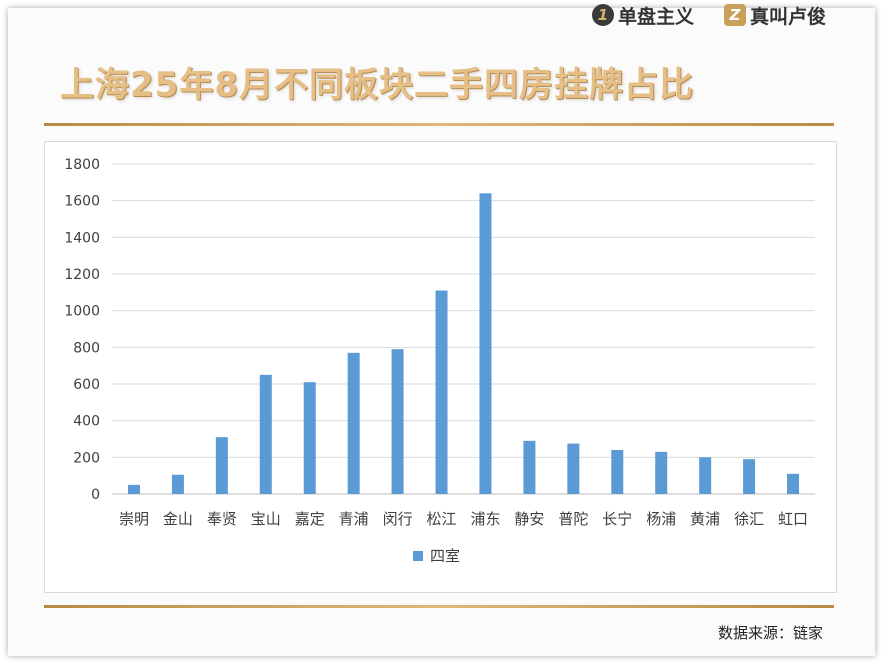 The height and width of the screenshot is (666, 885). I want to click on y-tick-label: 800, so click(86, 348).